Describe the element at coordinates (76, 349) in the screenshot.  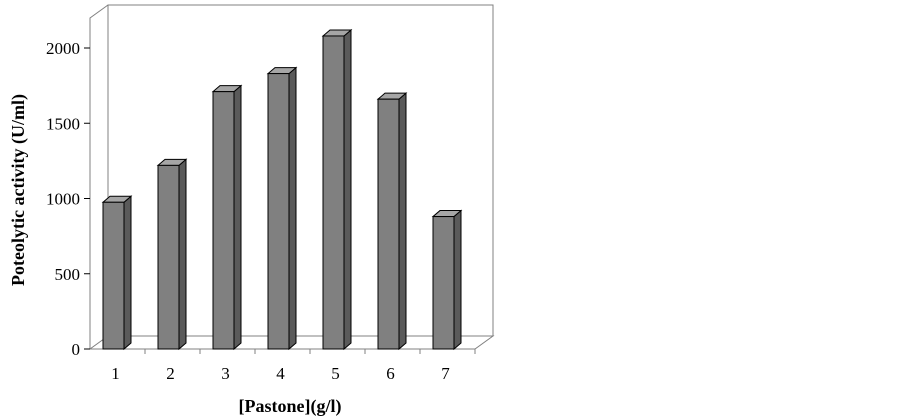
I see `y-tick-label: 0` at that location.